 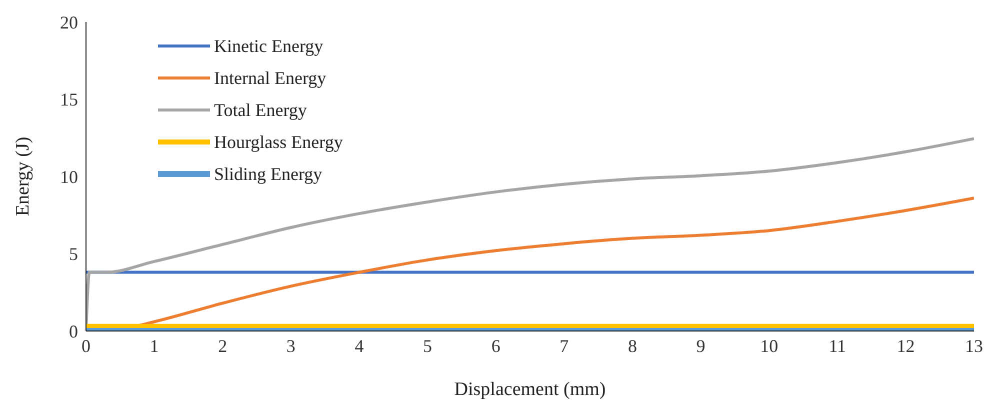 What do you see at coordinates (268, 174) in the screenshot?
I see `legend-label: Sliding Energy` at bounding box center [268, 174].